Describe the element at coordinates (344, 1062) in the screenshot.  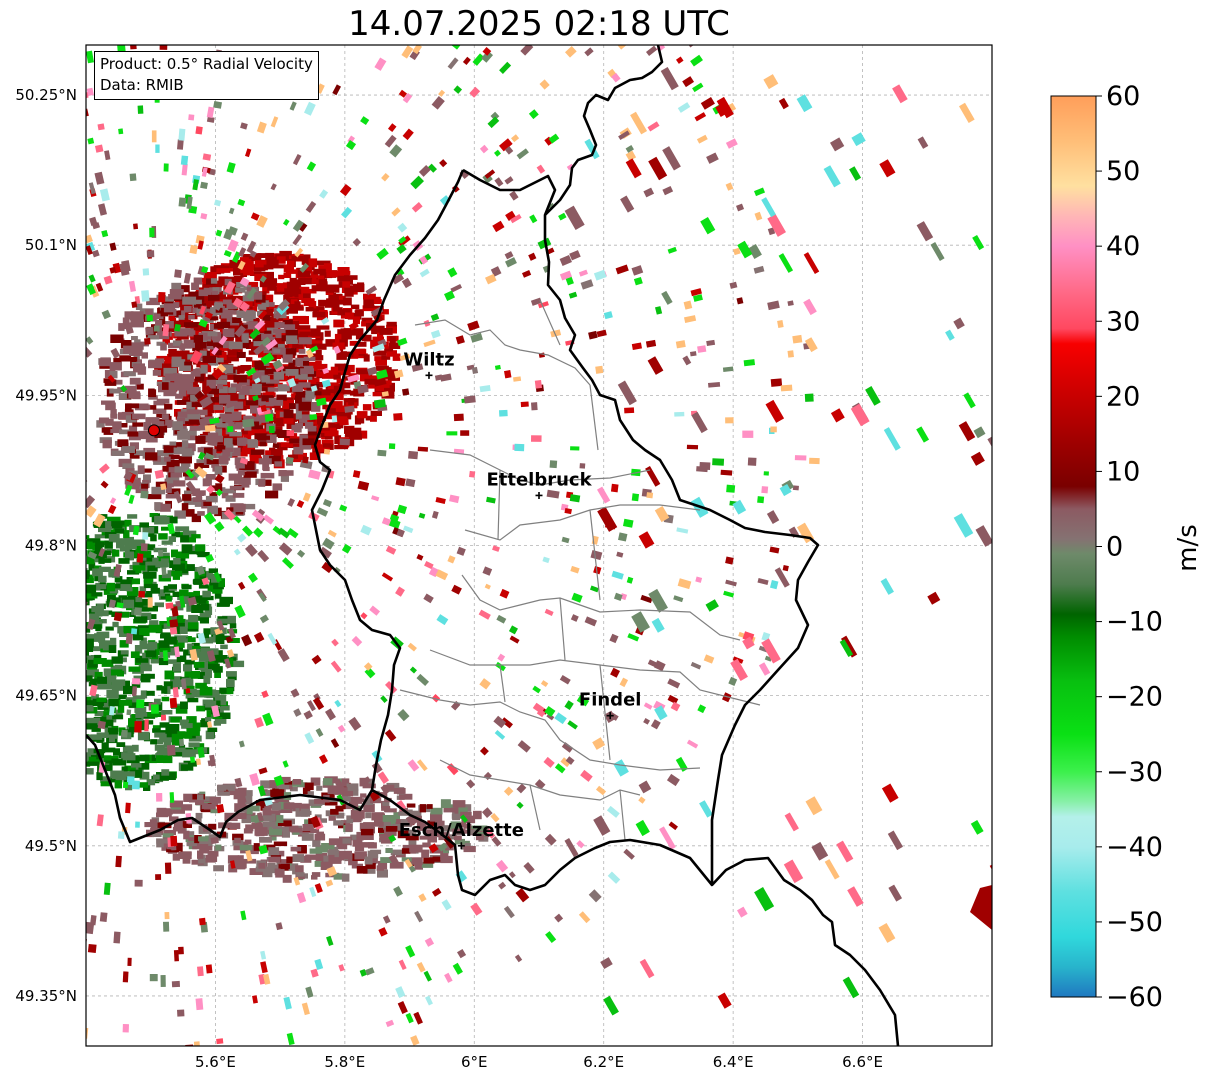
I see `lon-tick-label: 5.8°E` at that location.